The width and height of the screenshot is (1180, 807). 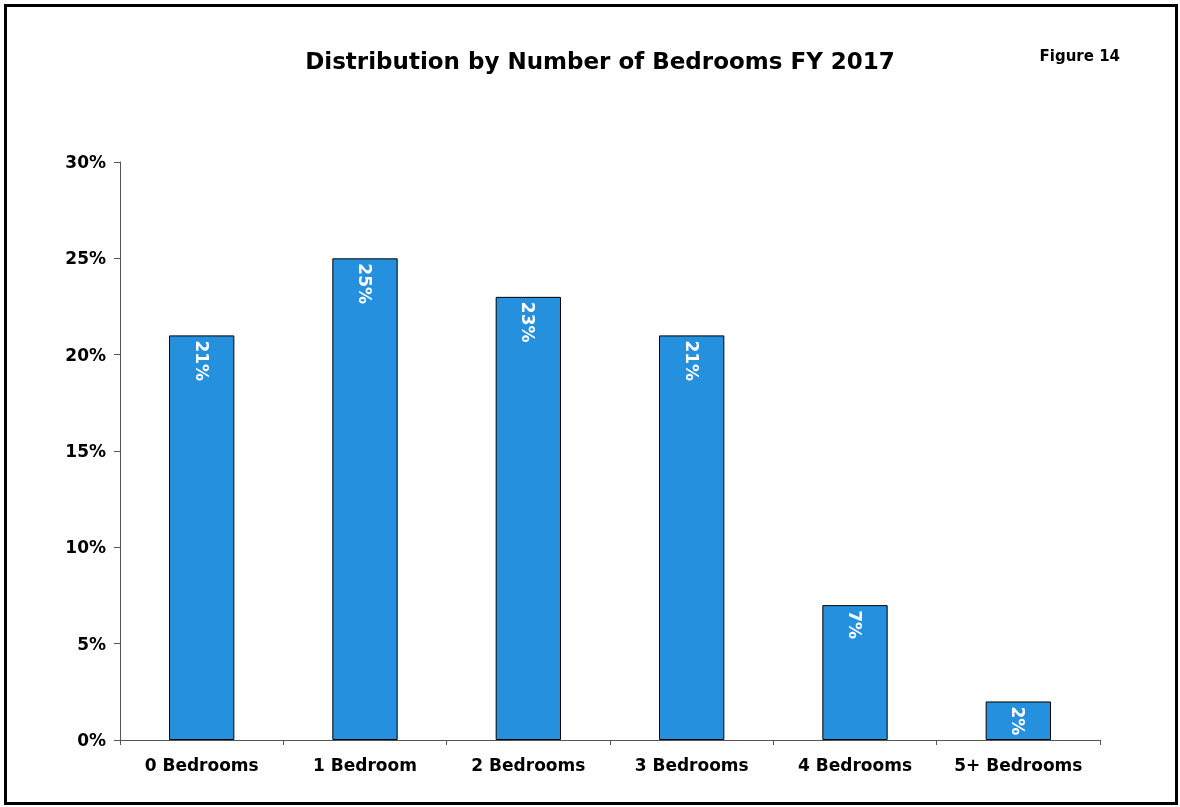 I want to click on data-label: 7%, so click(x=855, y=625).